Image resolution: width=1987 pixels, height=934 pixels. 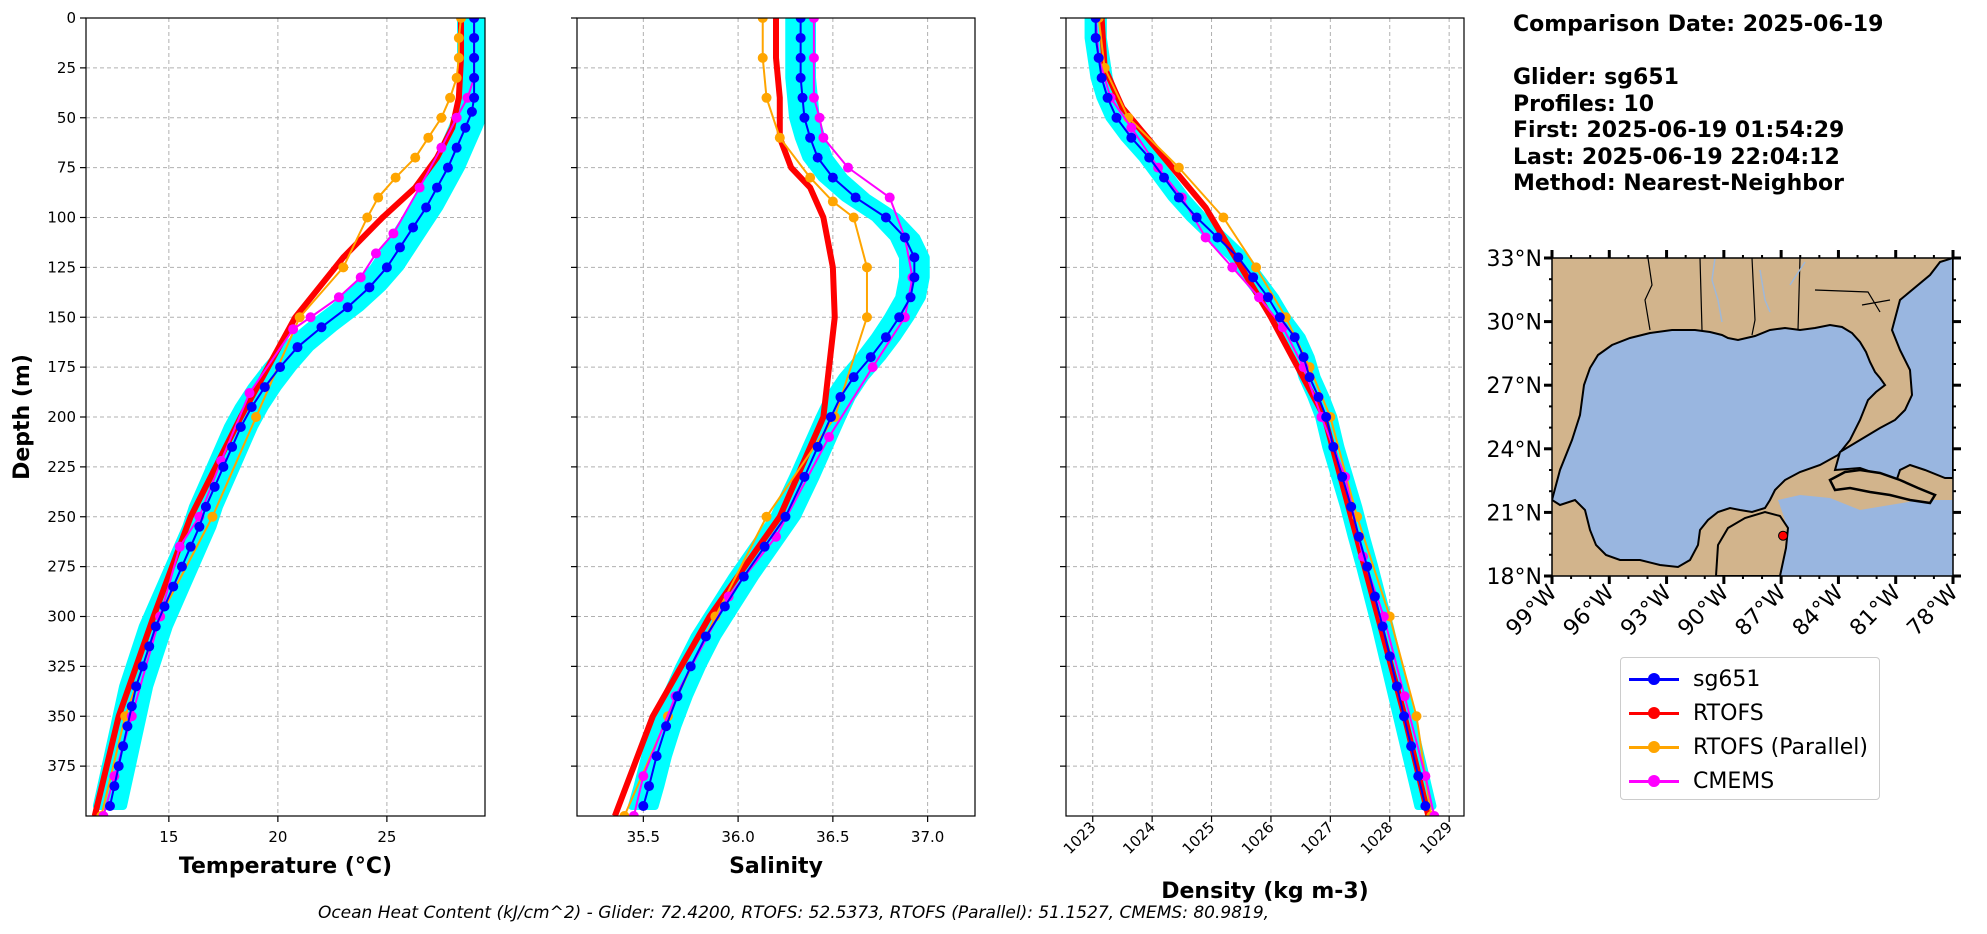 I want to click on x-tick-label: 37.0, so click(x=927, y=837).